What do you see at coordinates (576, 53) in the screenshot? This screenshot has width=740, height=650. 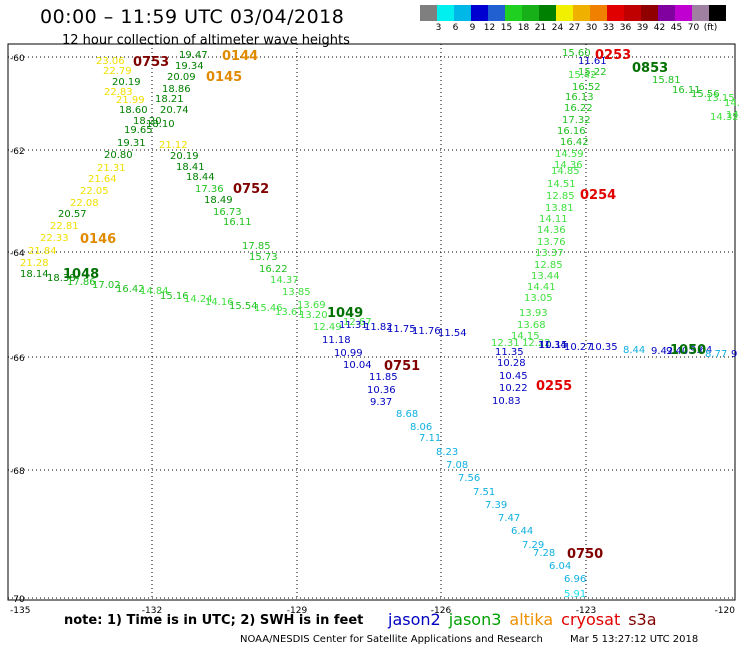 I see `swh-value: 15.60` at bounding box center [576, 53].